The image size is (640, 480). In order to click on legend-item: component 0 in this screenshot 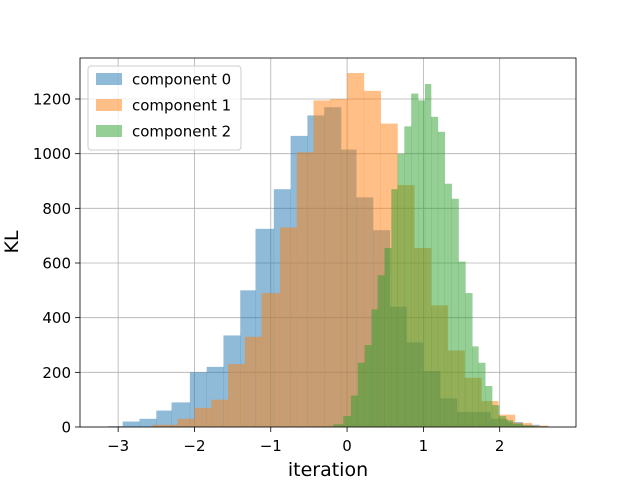, I will do `click(163, 80)`.